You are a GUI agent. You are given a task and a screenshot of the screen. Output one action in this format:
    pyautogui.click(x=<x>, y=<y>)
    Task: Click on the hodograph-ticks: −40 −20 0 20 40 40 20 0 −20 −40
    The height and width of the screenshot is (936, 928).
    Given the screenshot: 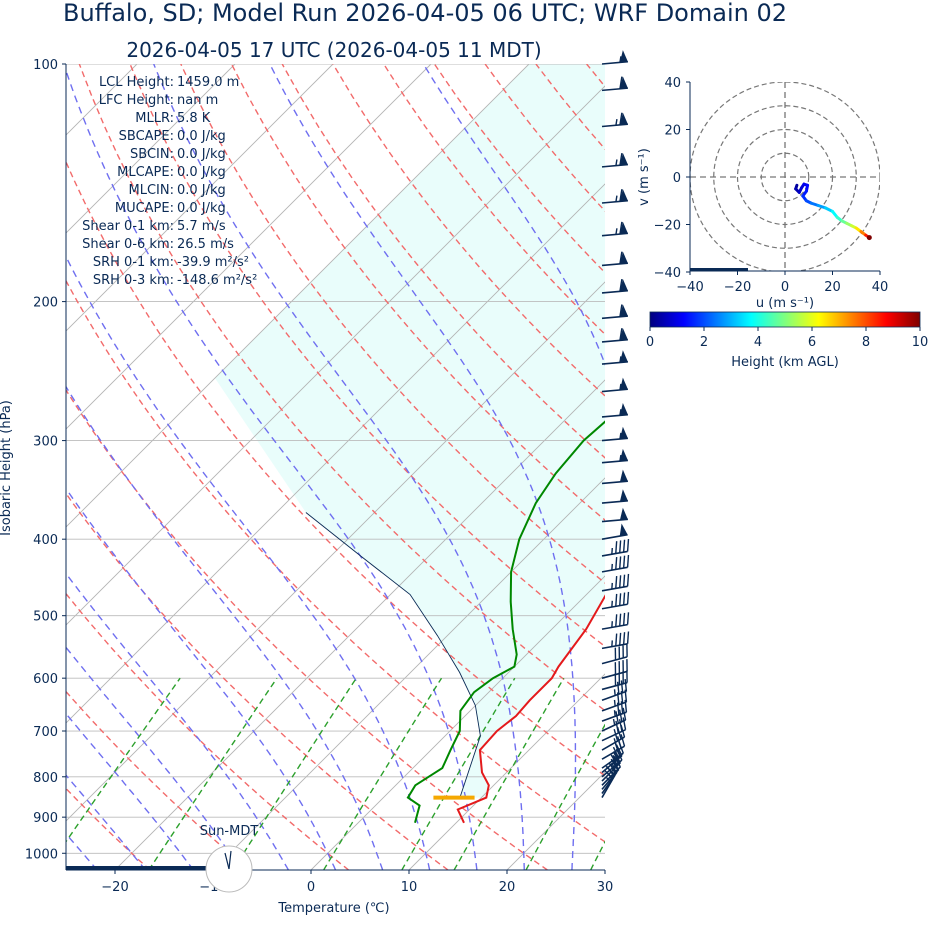 What is the action you would take?
    pyautogui.click(x=771, y=185)
    